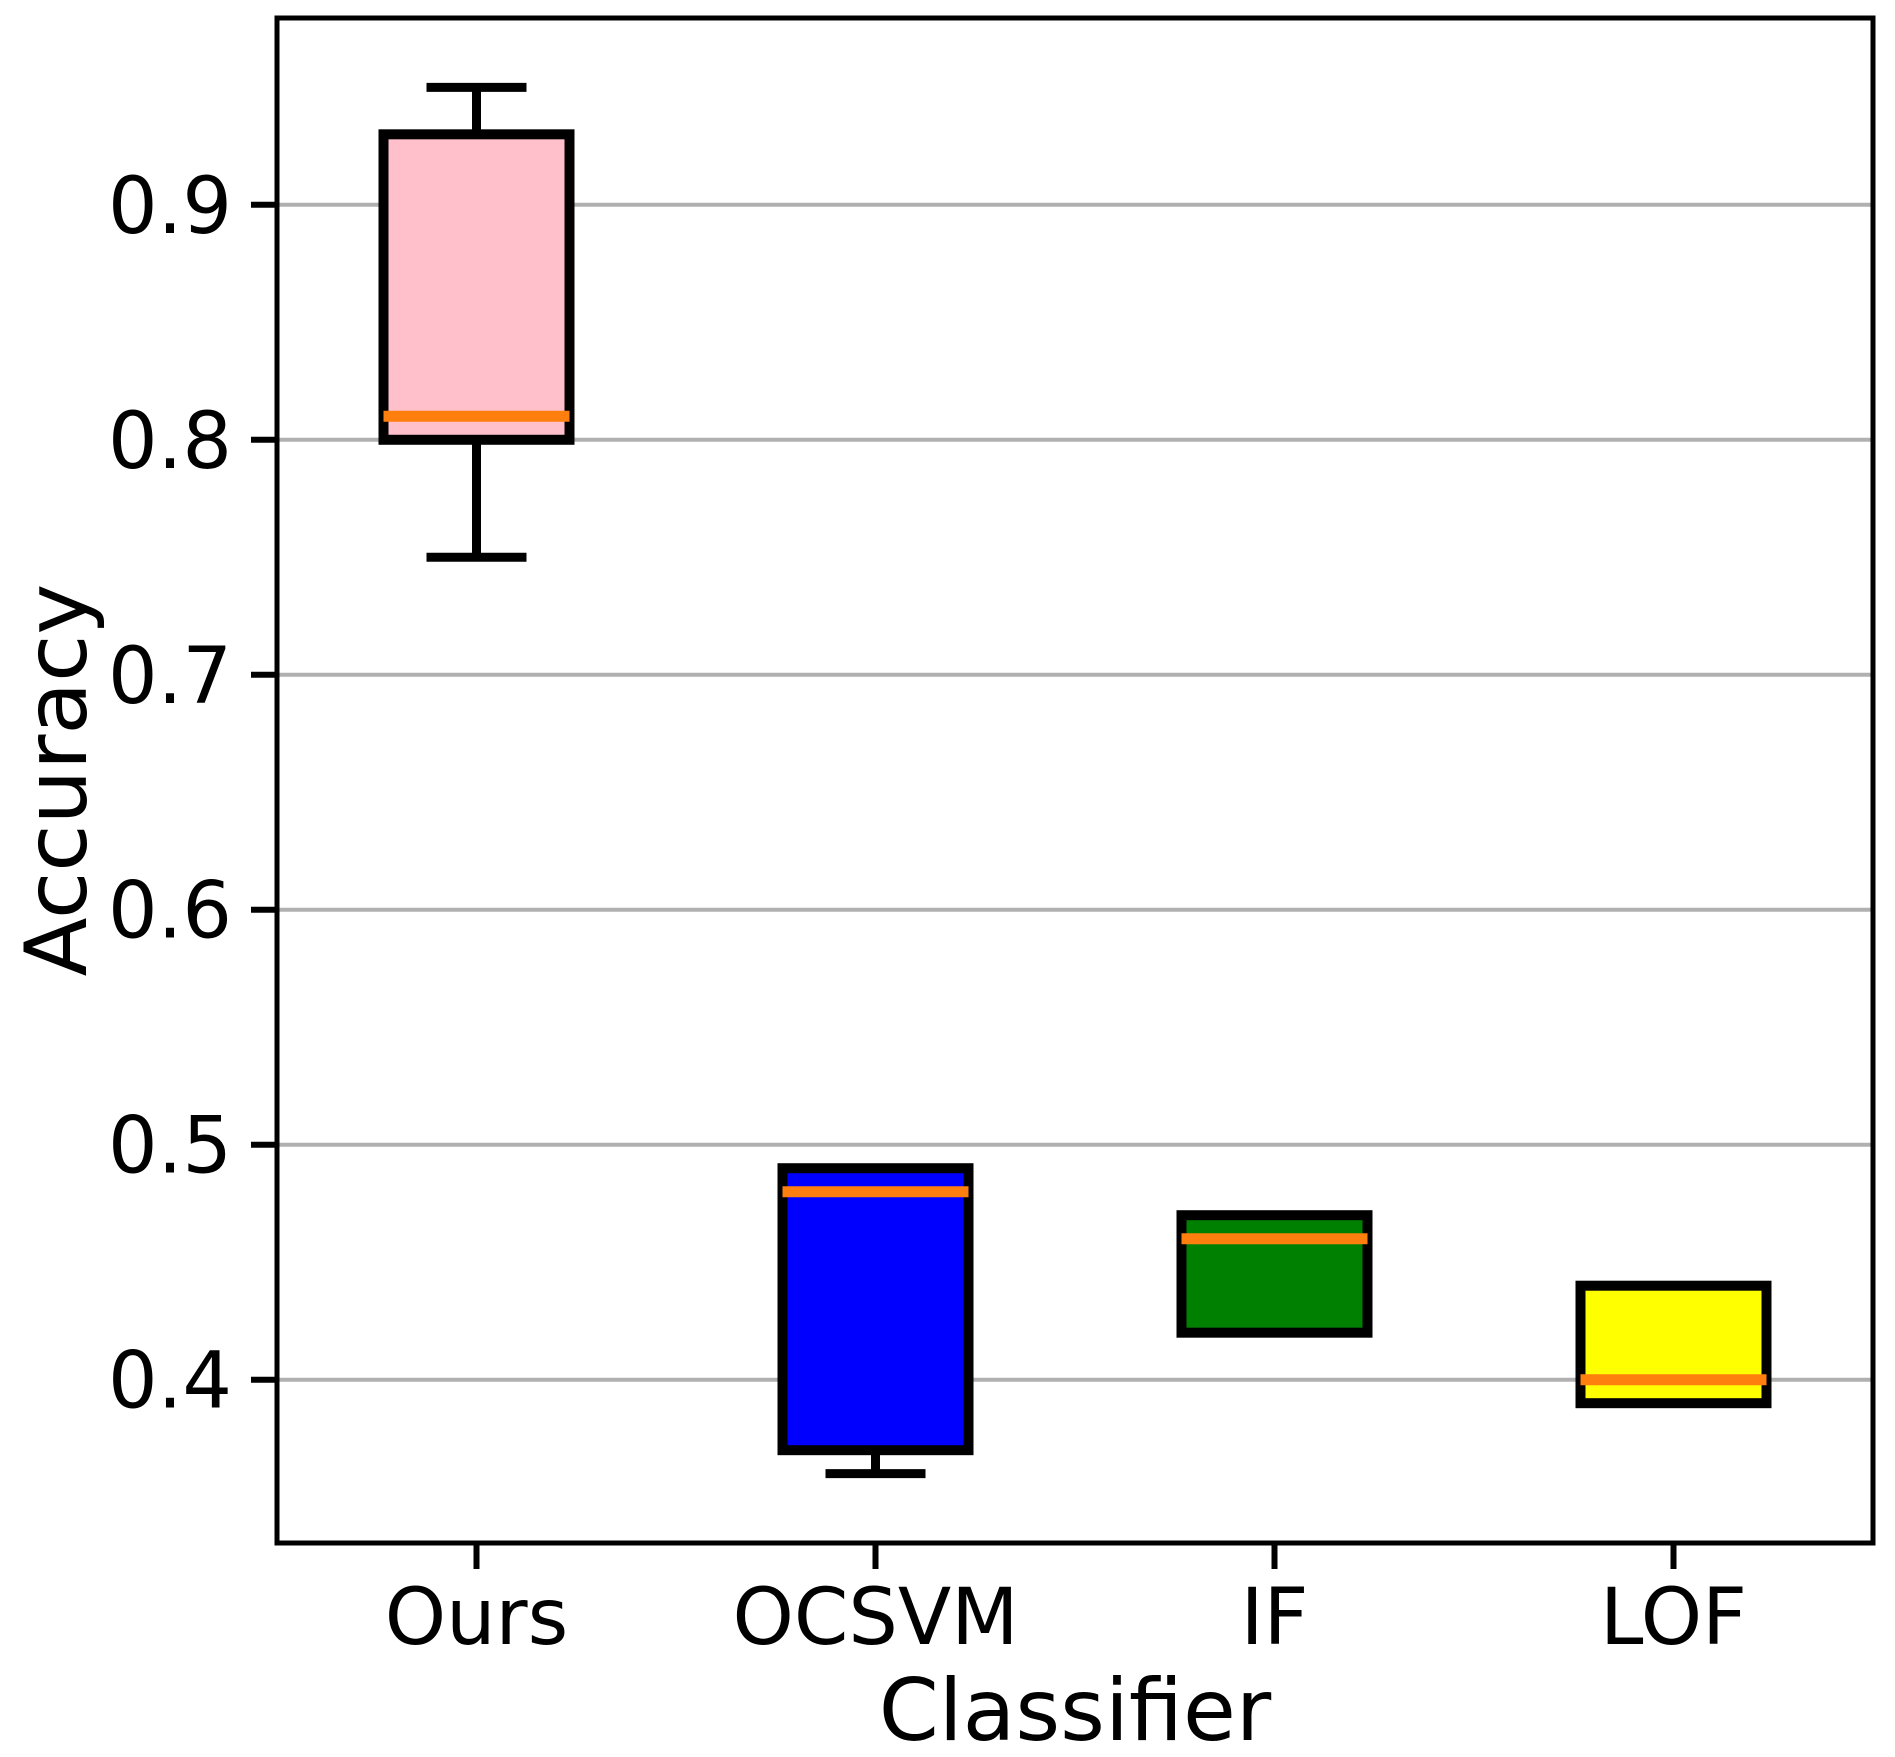  What do you see at coordinates (170, 1147) in the screenshot?
I see `y-tick-label-0.5: 0.5` at bounding box center [170, 1147].